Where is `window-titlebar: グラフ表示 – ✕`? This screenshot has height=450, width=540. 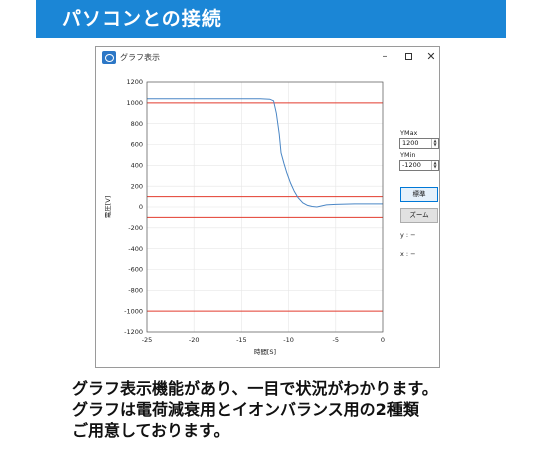
window-titlebar: グラフ表示 – ✕ is located at coordinates (267, 58).